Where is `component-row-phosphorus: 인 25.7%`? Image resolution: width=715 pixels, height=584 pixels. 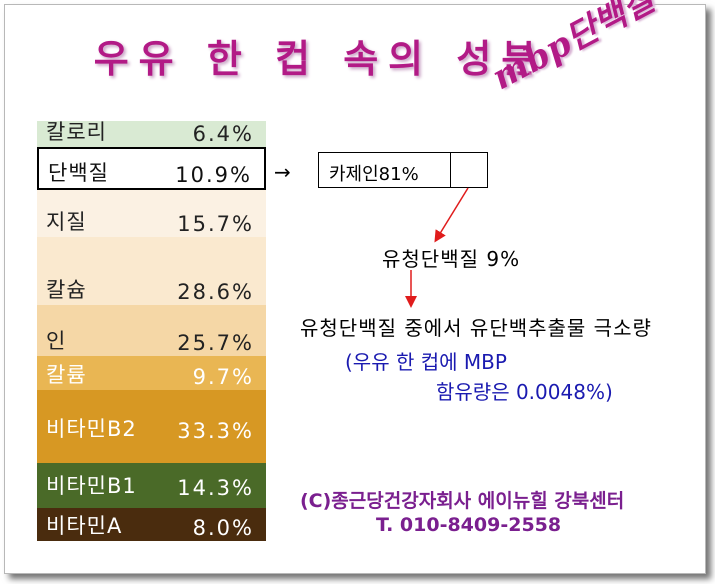
component-row-phosphorus: 인 25.7% is located at coordinates (151, 330).